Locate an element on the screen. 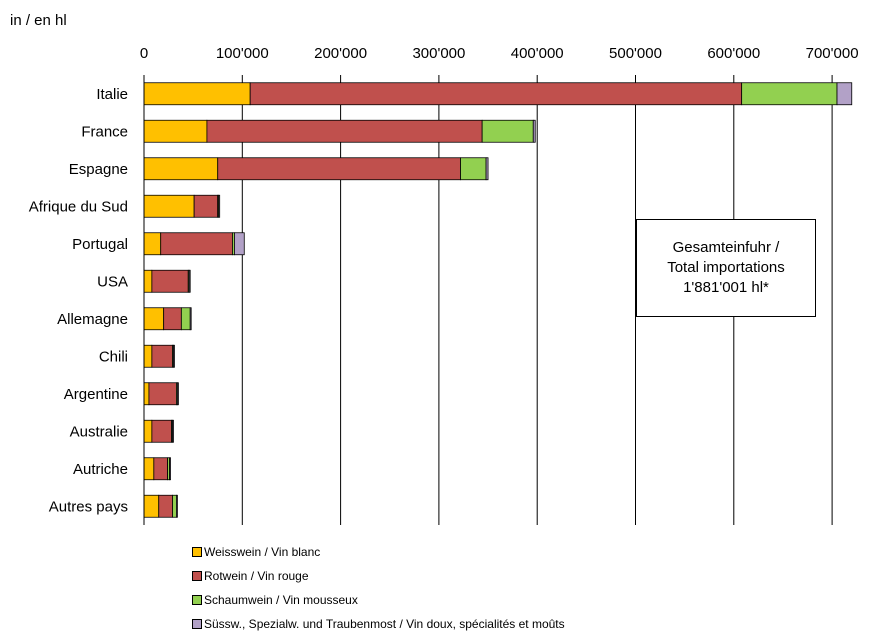 The height and width of the screenshot is (637, 869). x-tick-label: 700'000 is located at coordinates (832, 53).